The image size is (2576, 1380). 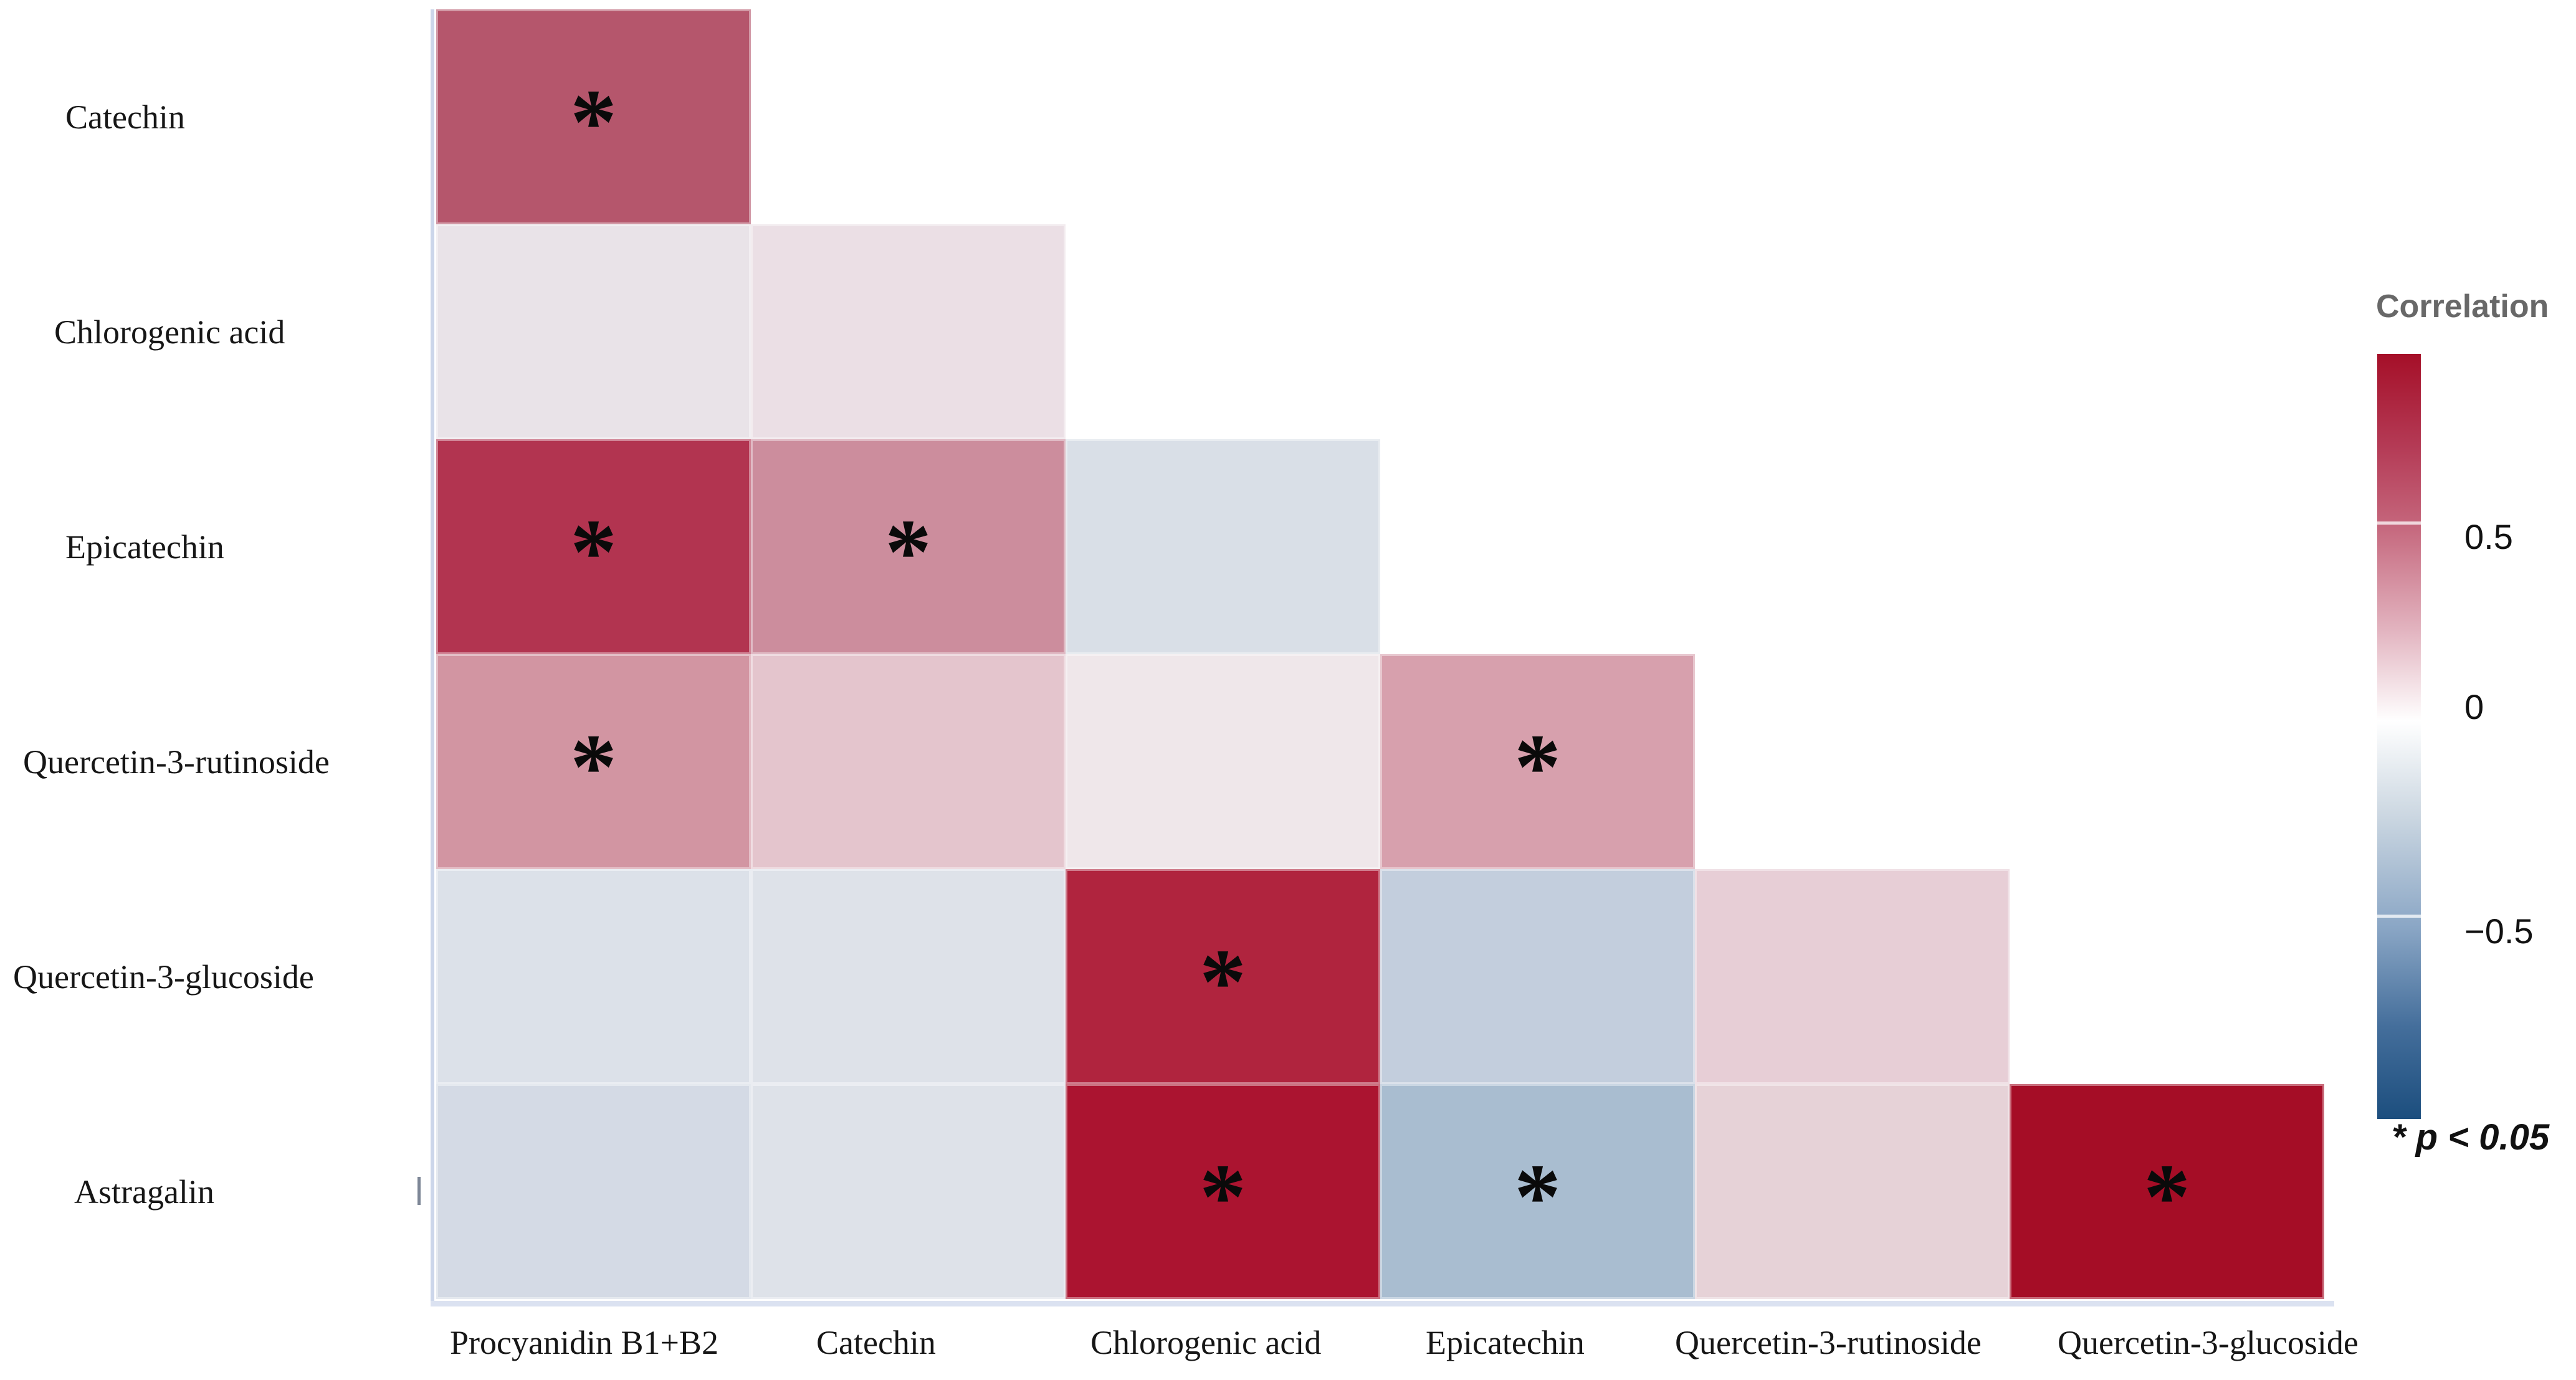 What do you see at coordinates (2209, 1342) in the screenshot?
I see `column-label: Quercetin-3-glucoside` at bounding box center [2209, 1342].